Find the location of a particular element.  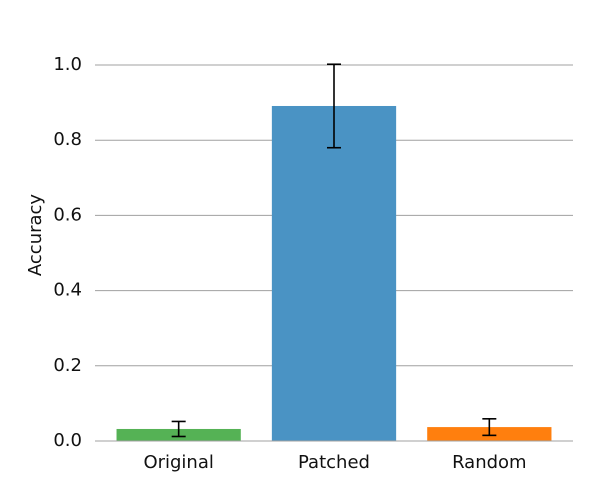

x-tick-label: Random is located at coordinates (489, 462).